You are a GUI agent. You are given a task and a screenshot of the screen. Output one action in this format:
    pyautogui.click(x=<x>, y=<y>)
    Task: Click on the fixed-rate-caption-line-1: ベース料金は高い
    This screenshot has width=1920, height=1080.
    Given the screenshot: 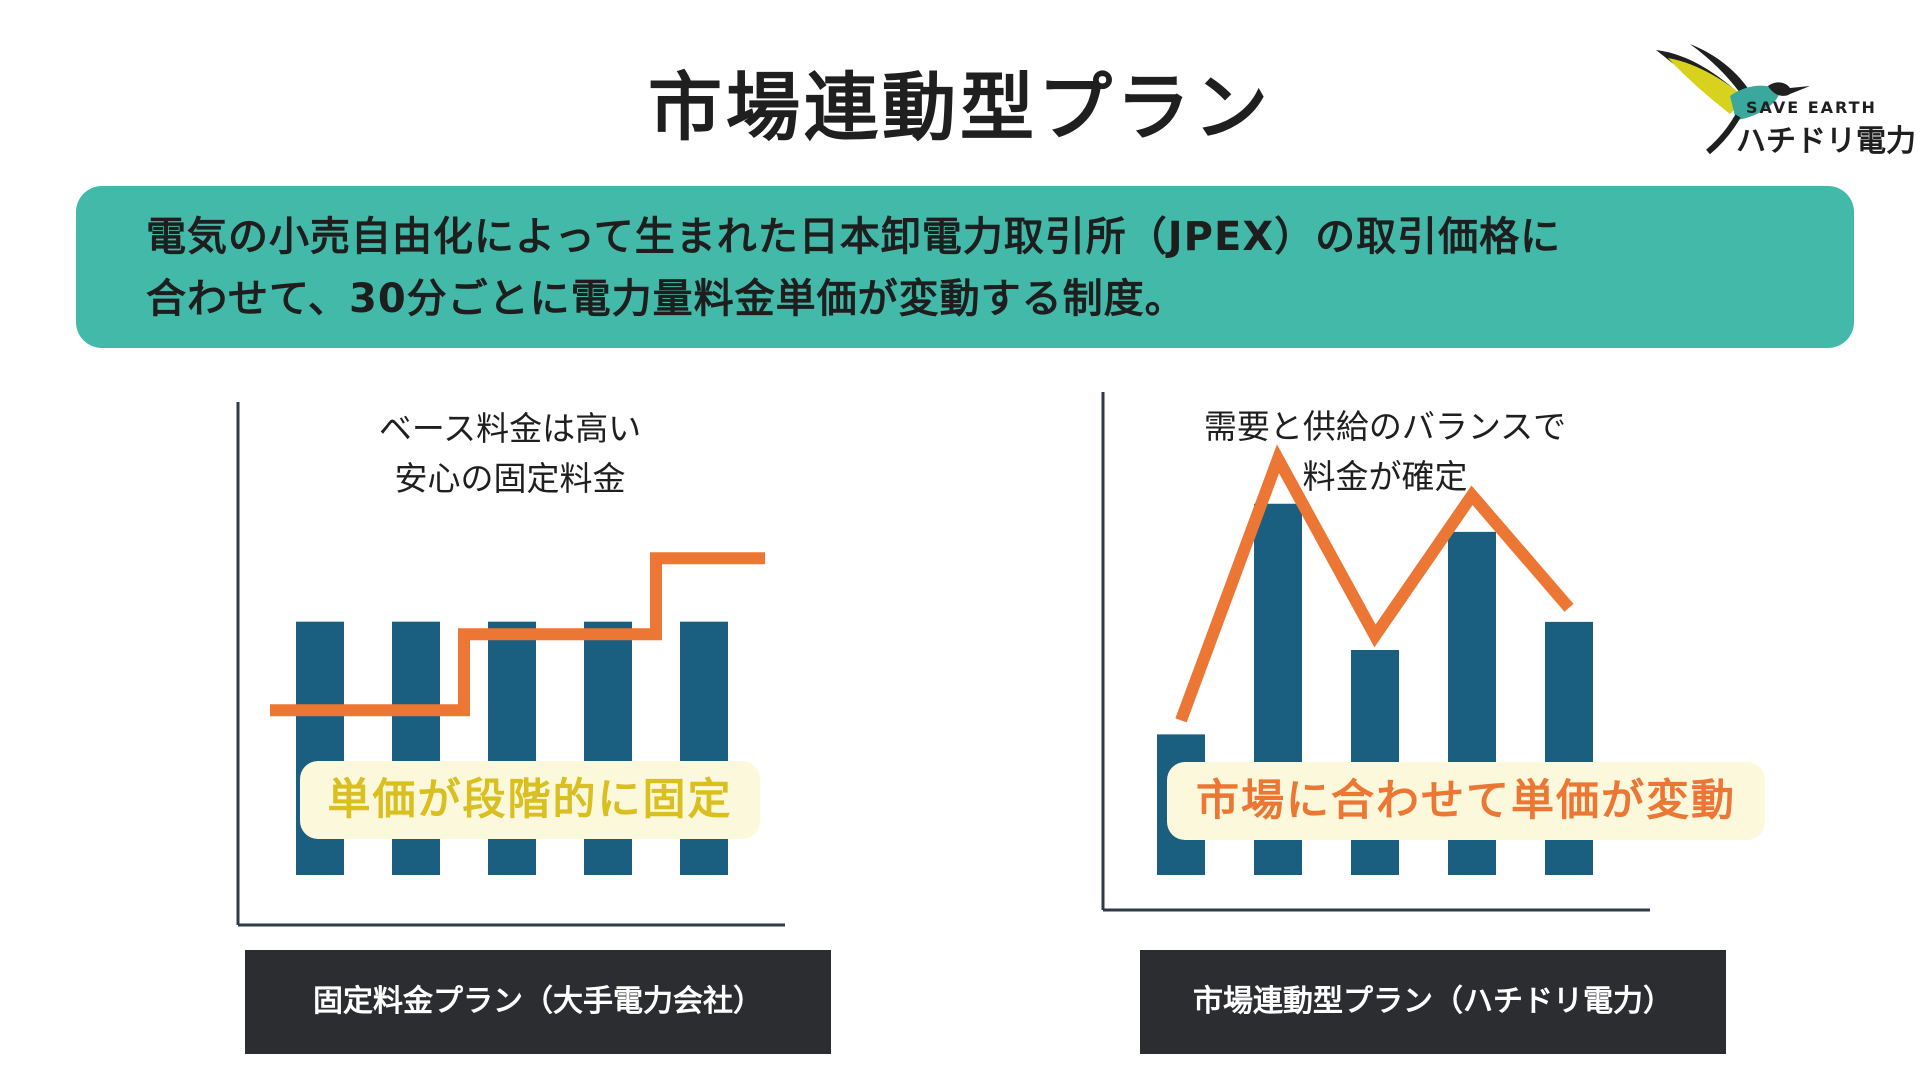 What is the action you would take?
    pyautogui.click(x=510, y=428)
    